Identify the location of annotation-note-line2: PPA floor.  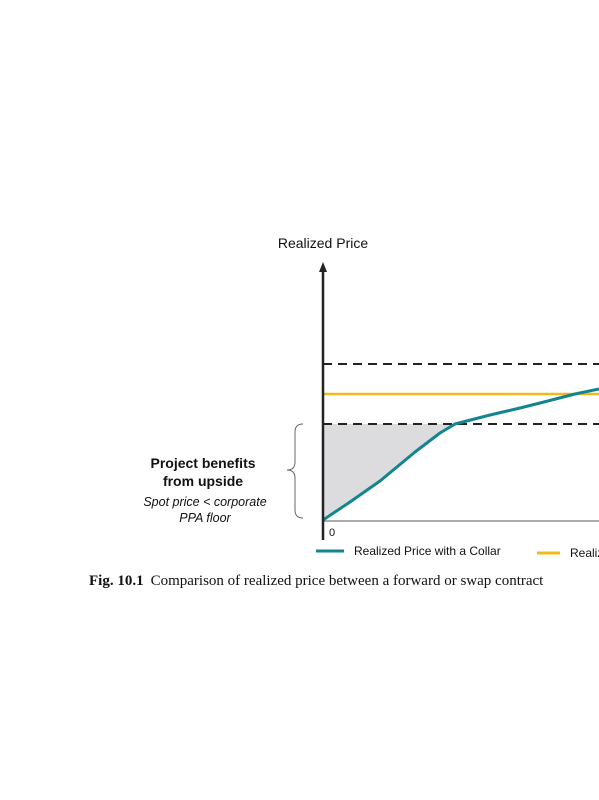
(205, 518).